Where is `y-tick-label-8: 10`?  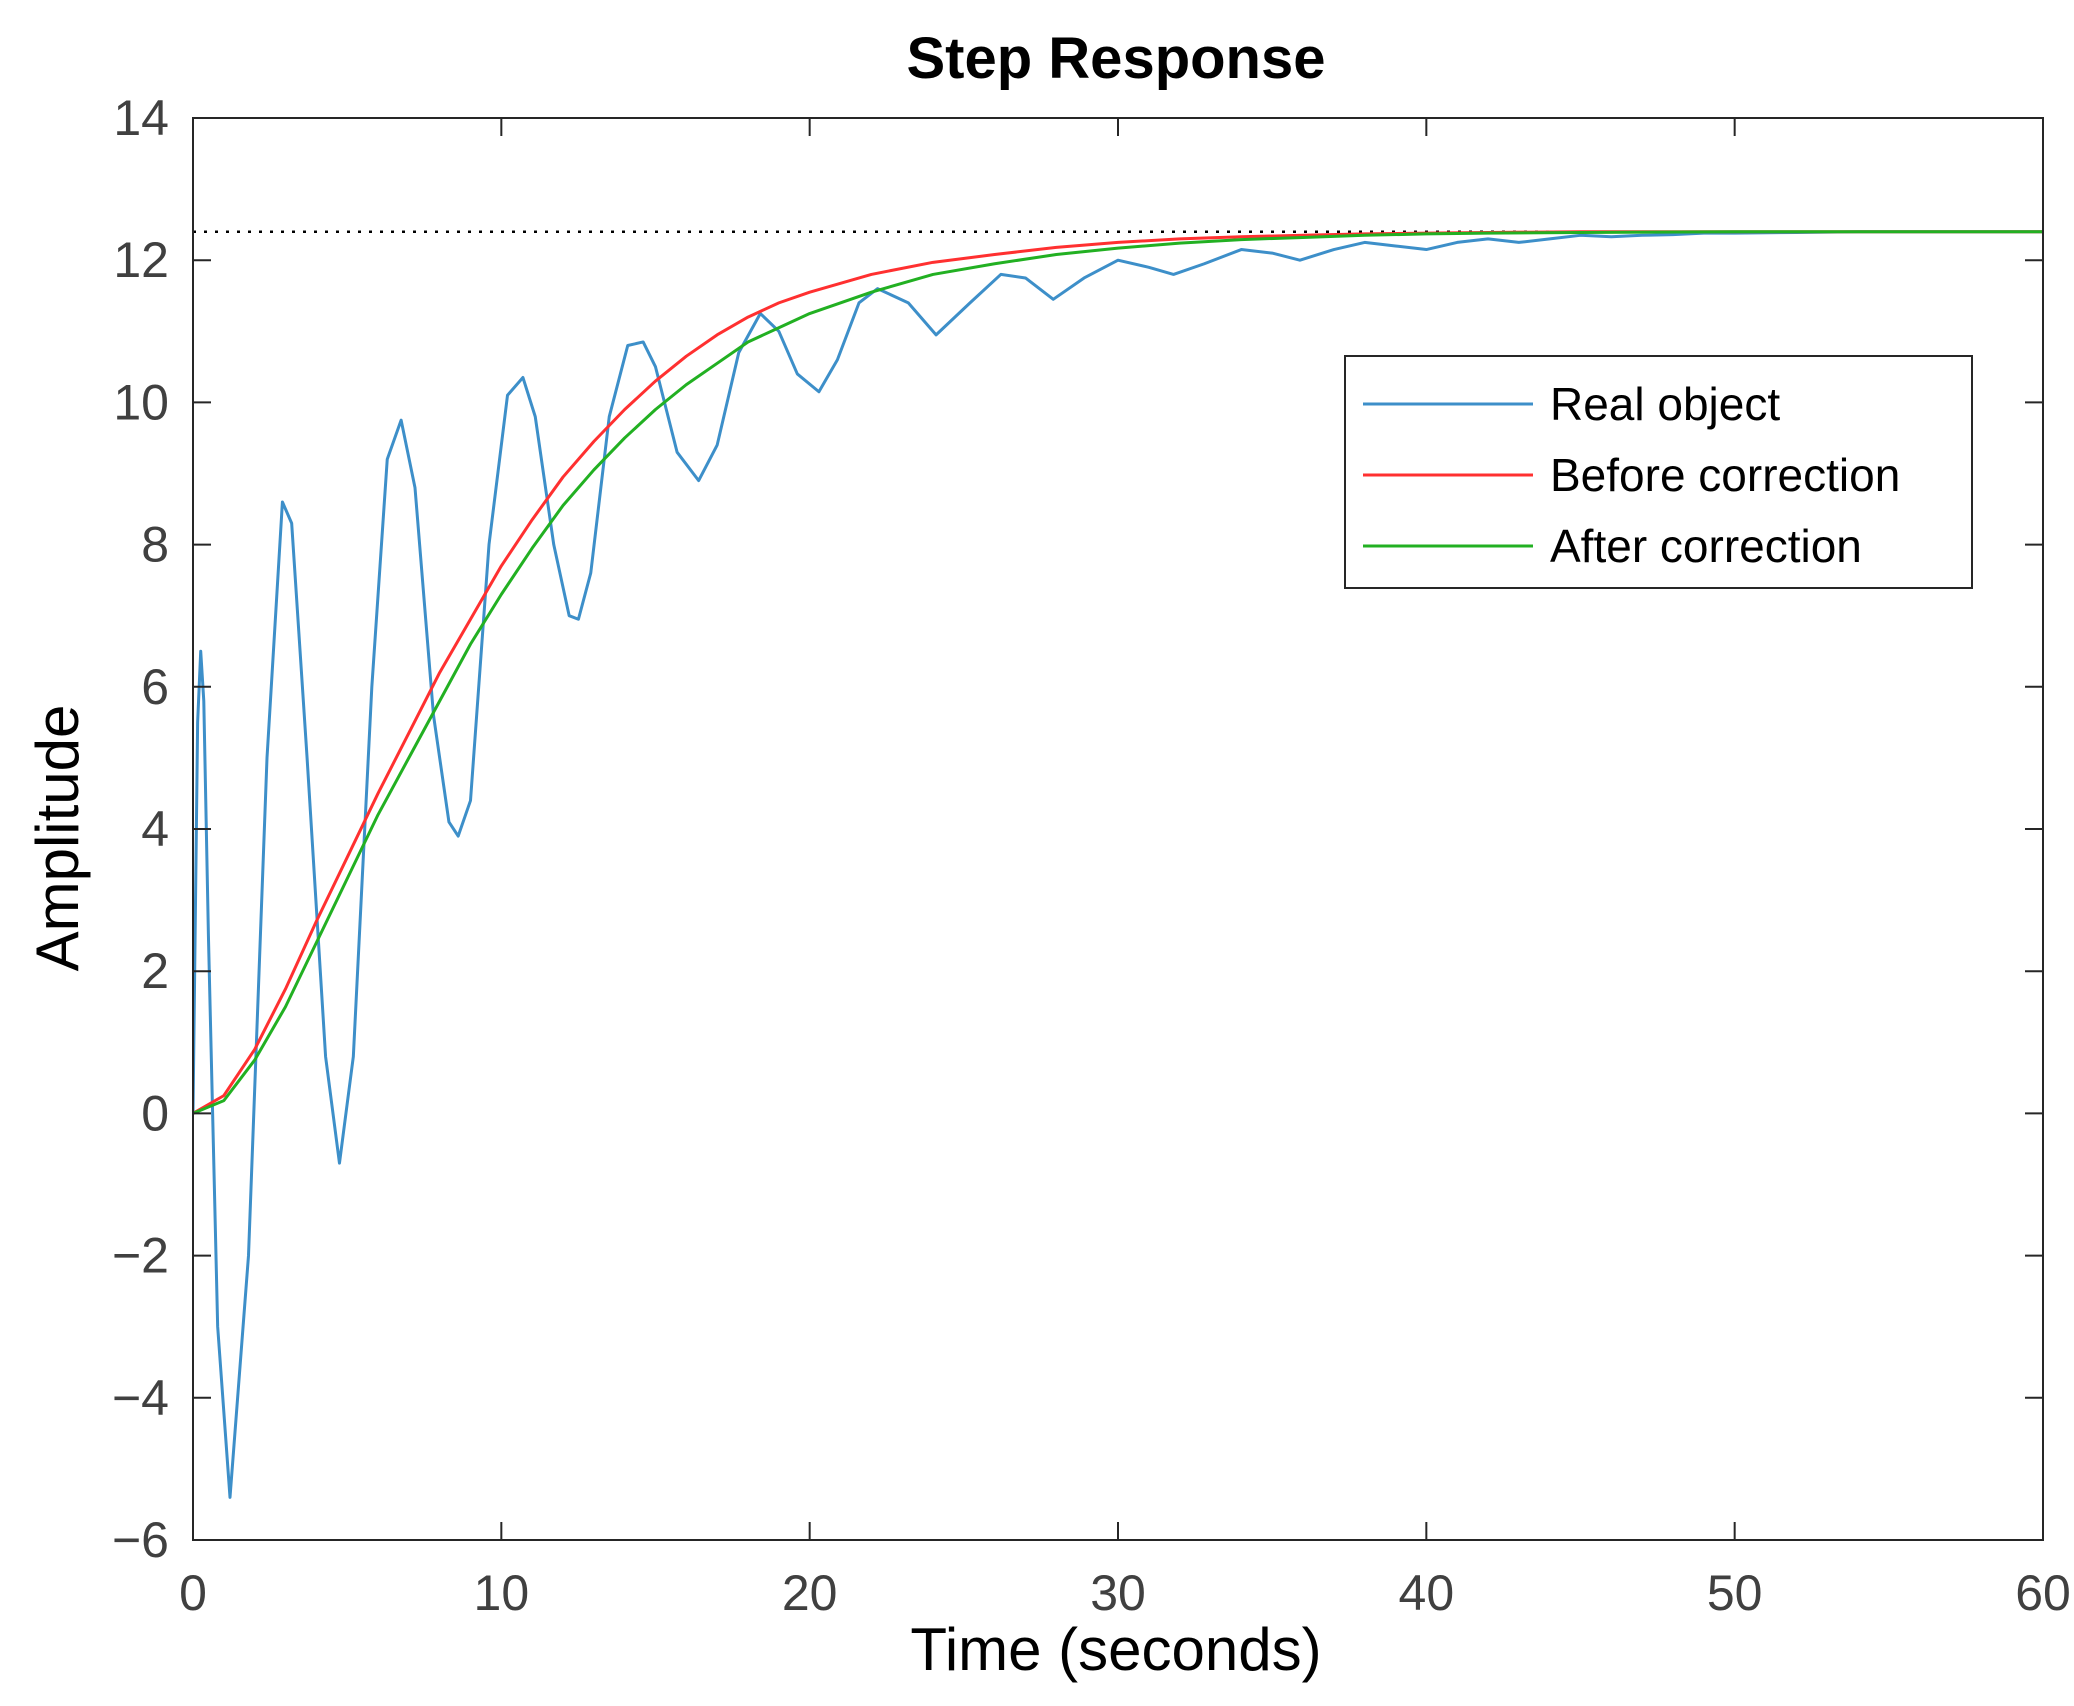
y-tick-label-8: 10 is located at coordinates (141, 402).